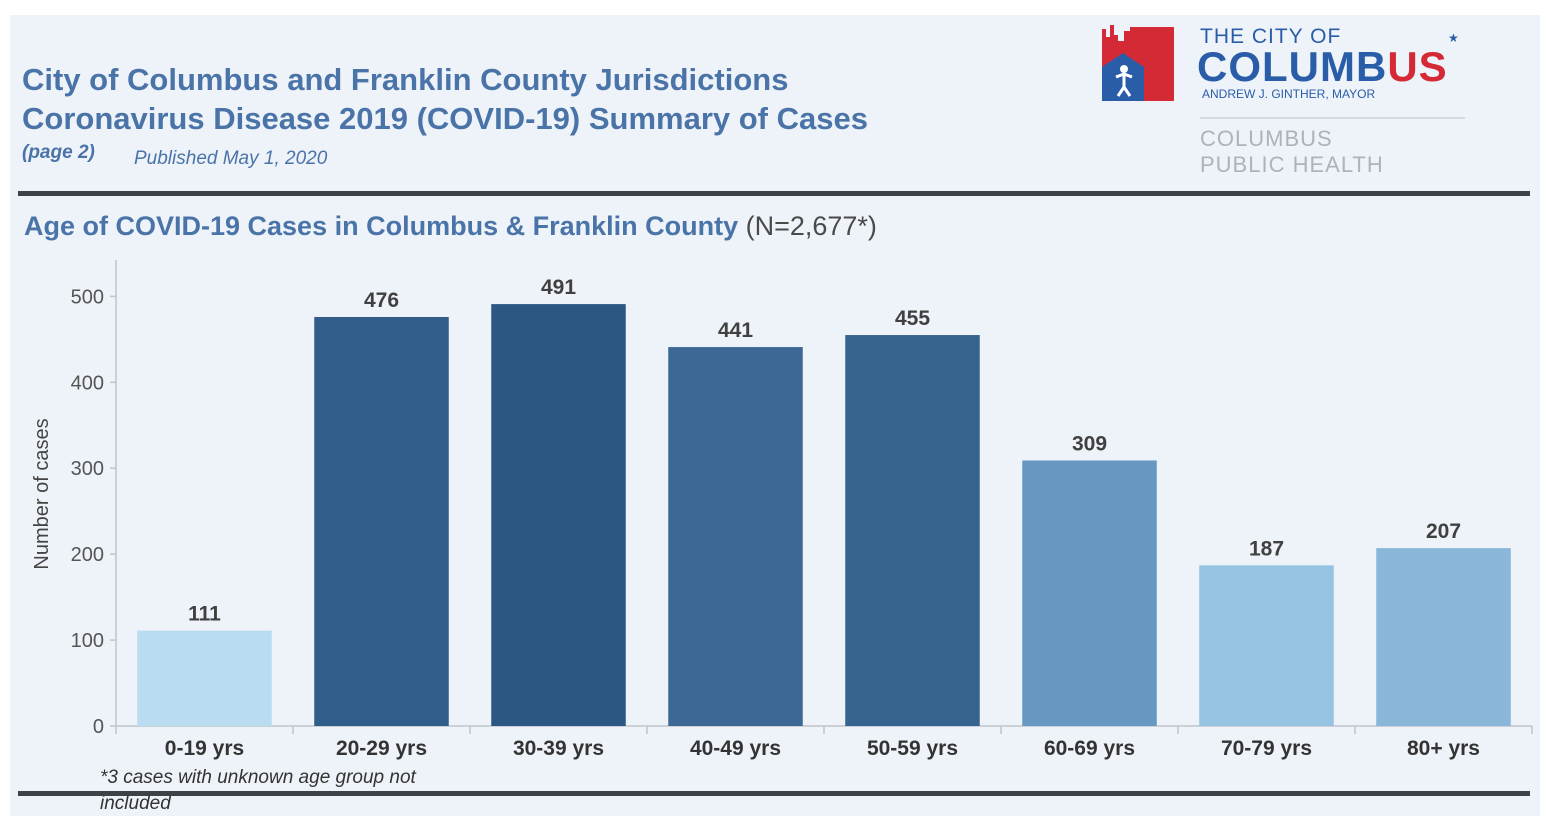  What do you see at coordinates (87, 469) in the screenshot?
I see `y-tick-label: 300` at bounding box center [87, 469].